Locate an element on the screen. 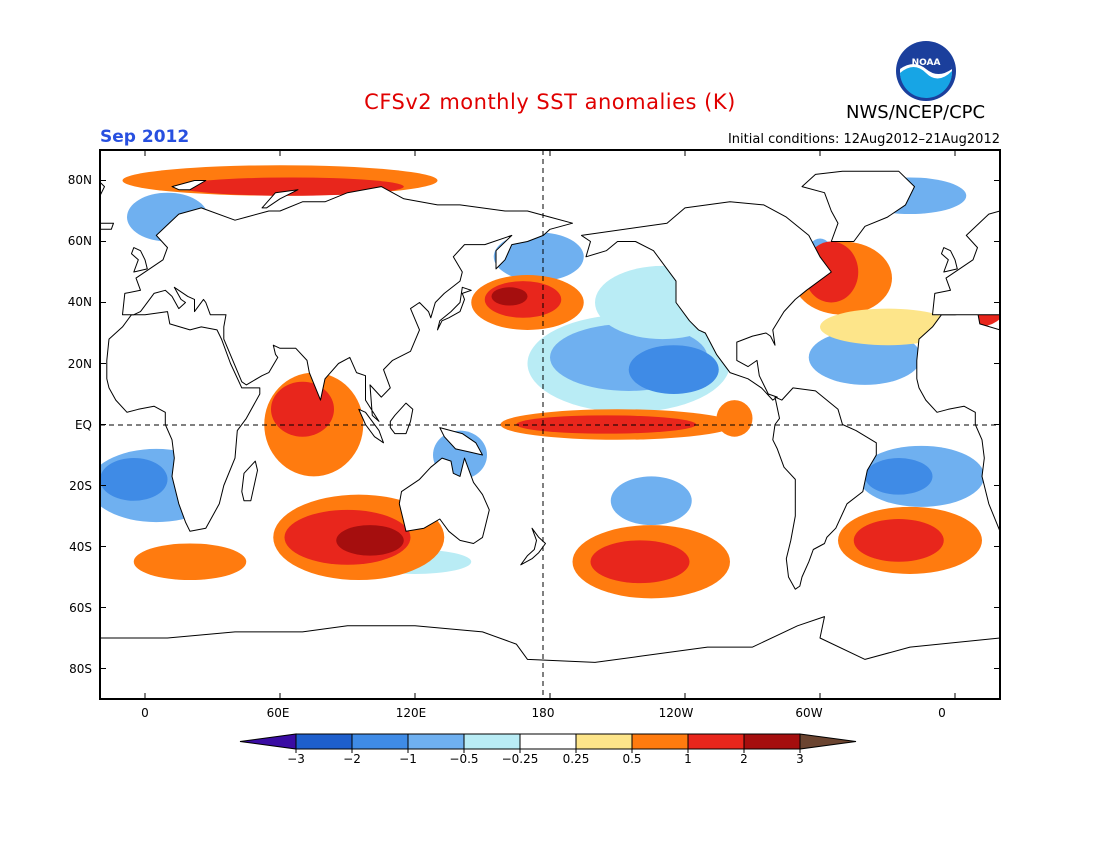 The width and height of the screenshot is (1100, 850). colorbar-label: 3 is located at coordinates (800, 759).